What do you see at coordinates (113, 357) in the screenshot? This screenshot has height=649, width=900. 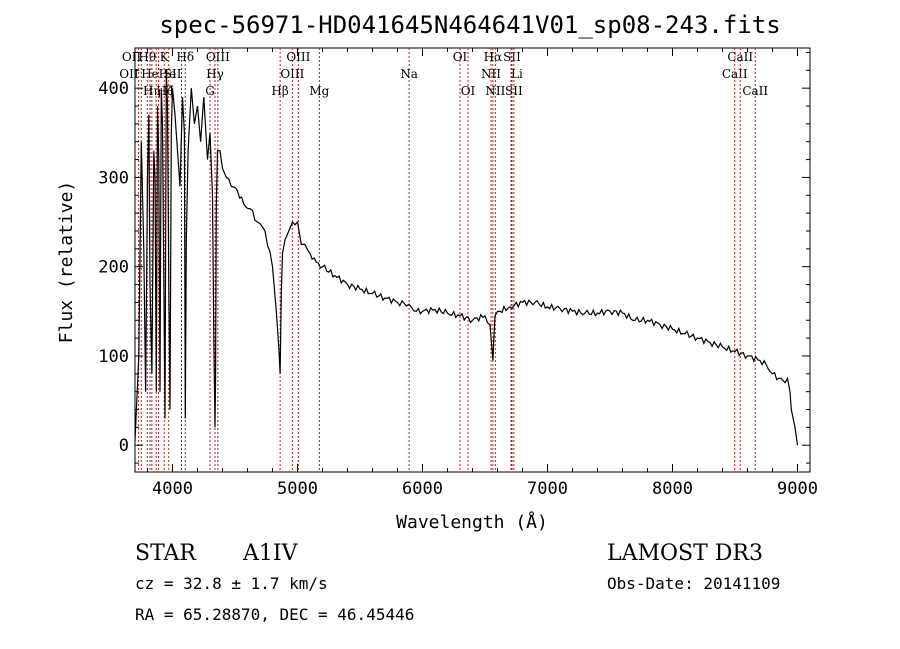 I see `y-tick-label: 100` at bounding box center [113, 357].